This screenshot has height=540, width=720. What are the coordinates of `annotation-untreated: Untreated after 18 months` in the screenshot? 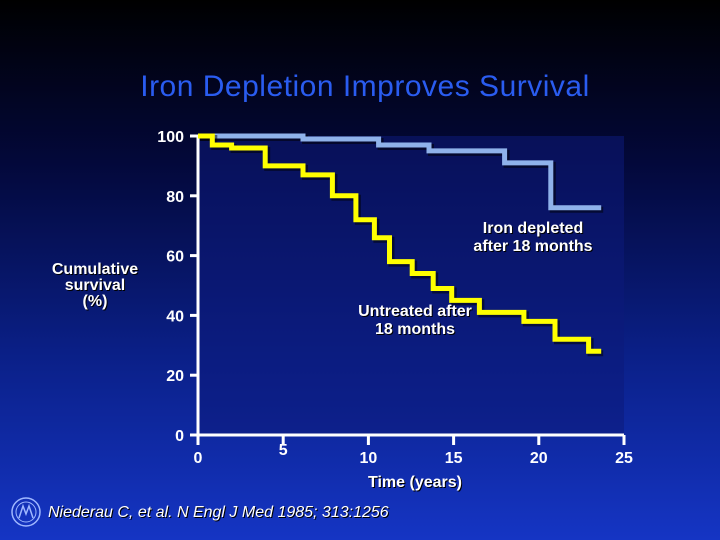 It's located at (415, 321).